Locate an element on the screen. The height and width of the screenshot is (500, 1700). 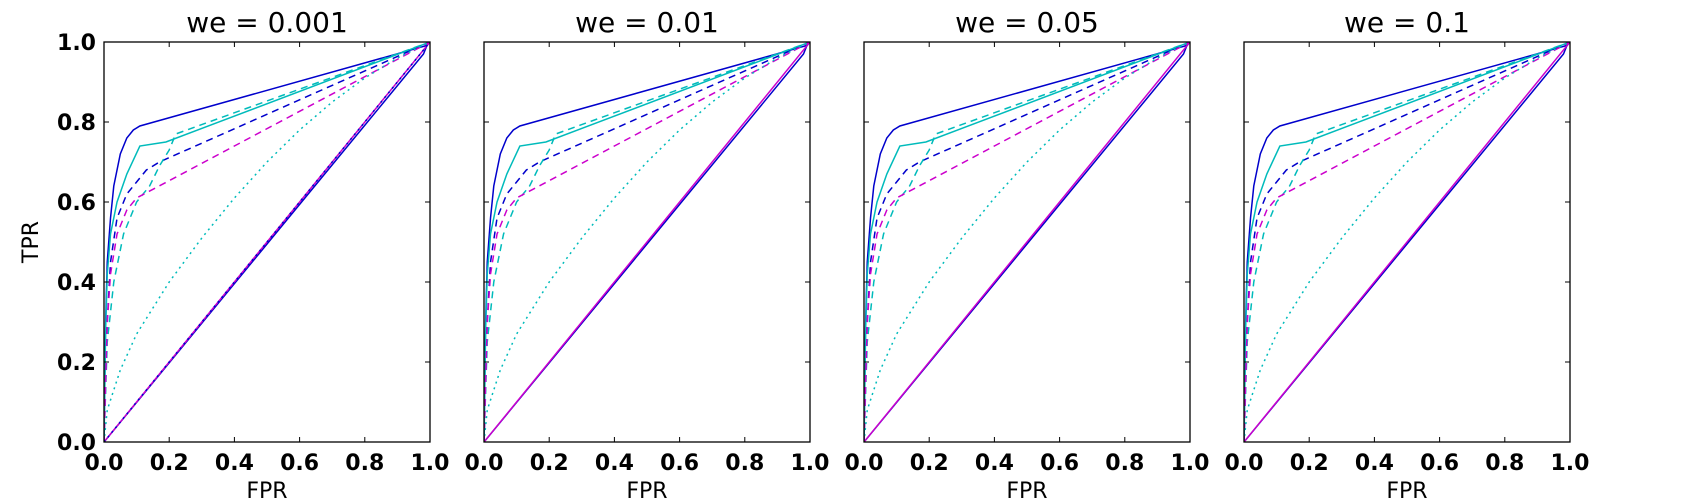
chart-title: we = 0.01 is located at coordinates (647, 22).